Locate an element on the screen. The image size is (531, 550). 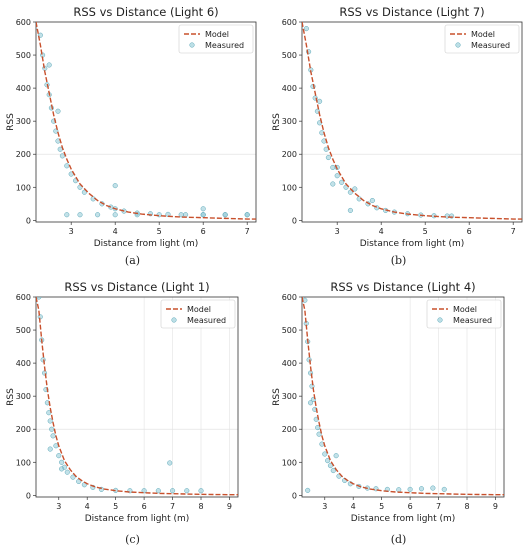
y-tick-label-a: 300 is located at coordinates (23, 121).